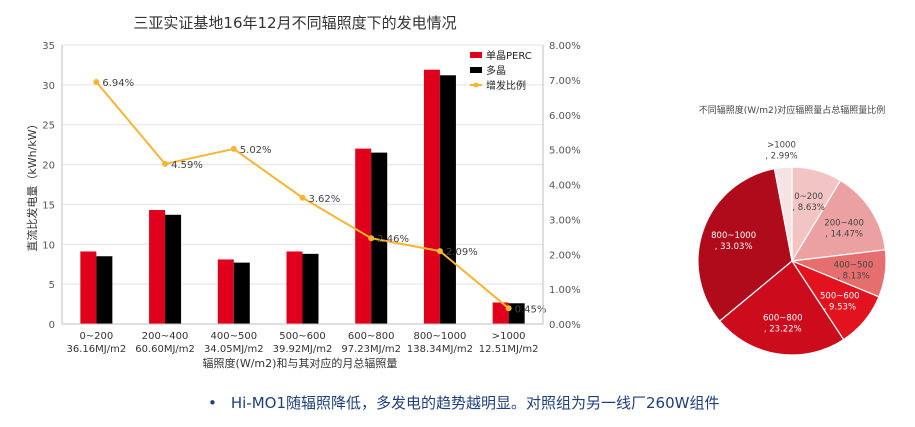 This screenshot has height=427, width=915. Describe the element at coordinates (52, 325) in the screenshot. I see `y-tick-label: 0` at that location.